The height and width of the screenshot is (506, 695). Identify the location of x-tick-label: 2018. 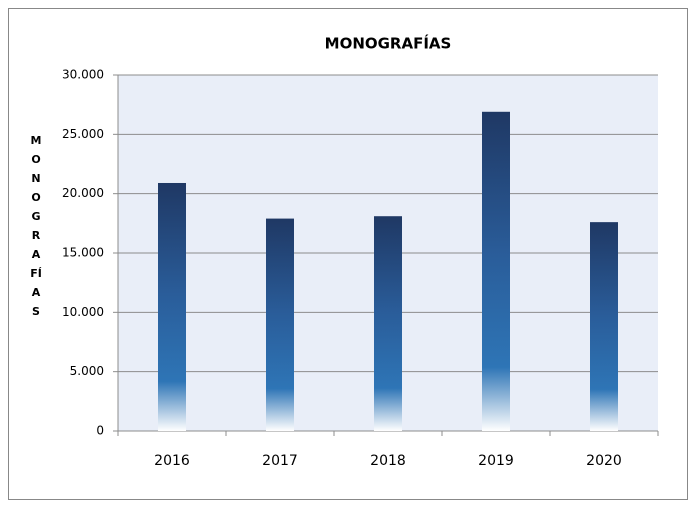
(388, 461).